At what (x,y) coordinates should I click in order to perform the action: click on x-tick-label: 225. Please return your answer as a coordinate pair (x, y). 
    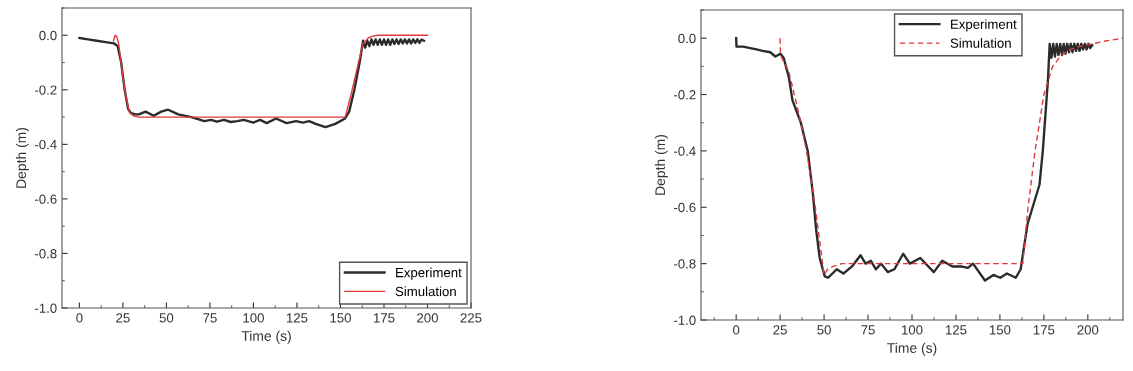
    Looking at the image, I should click on (471, 318).